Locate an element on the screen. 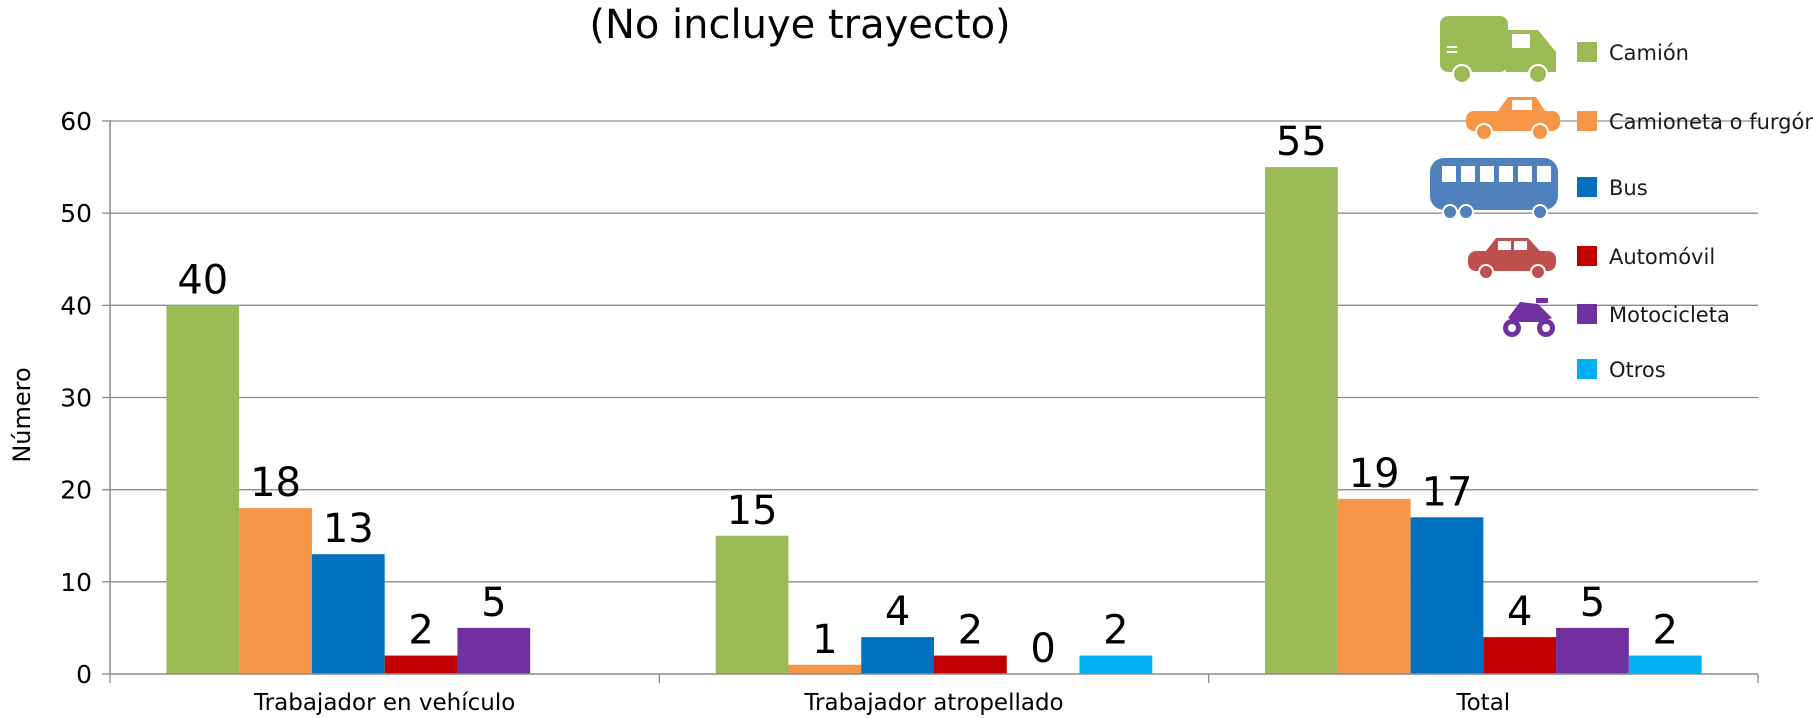 The width and height of the screenshot is (1813, 718). truck-icon is located at coordinates (1498, 50).